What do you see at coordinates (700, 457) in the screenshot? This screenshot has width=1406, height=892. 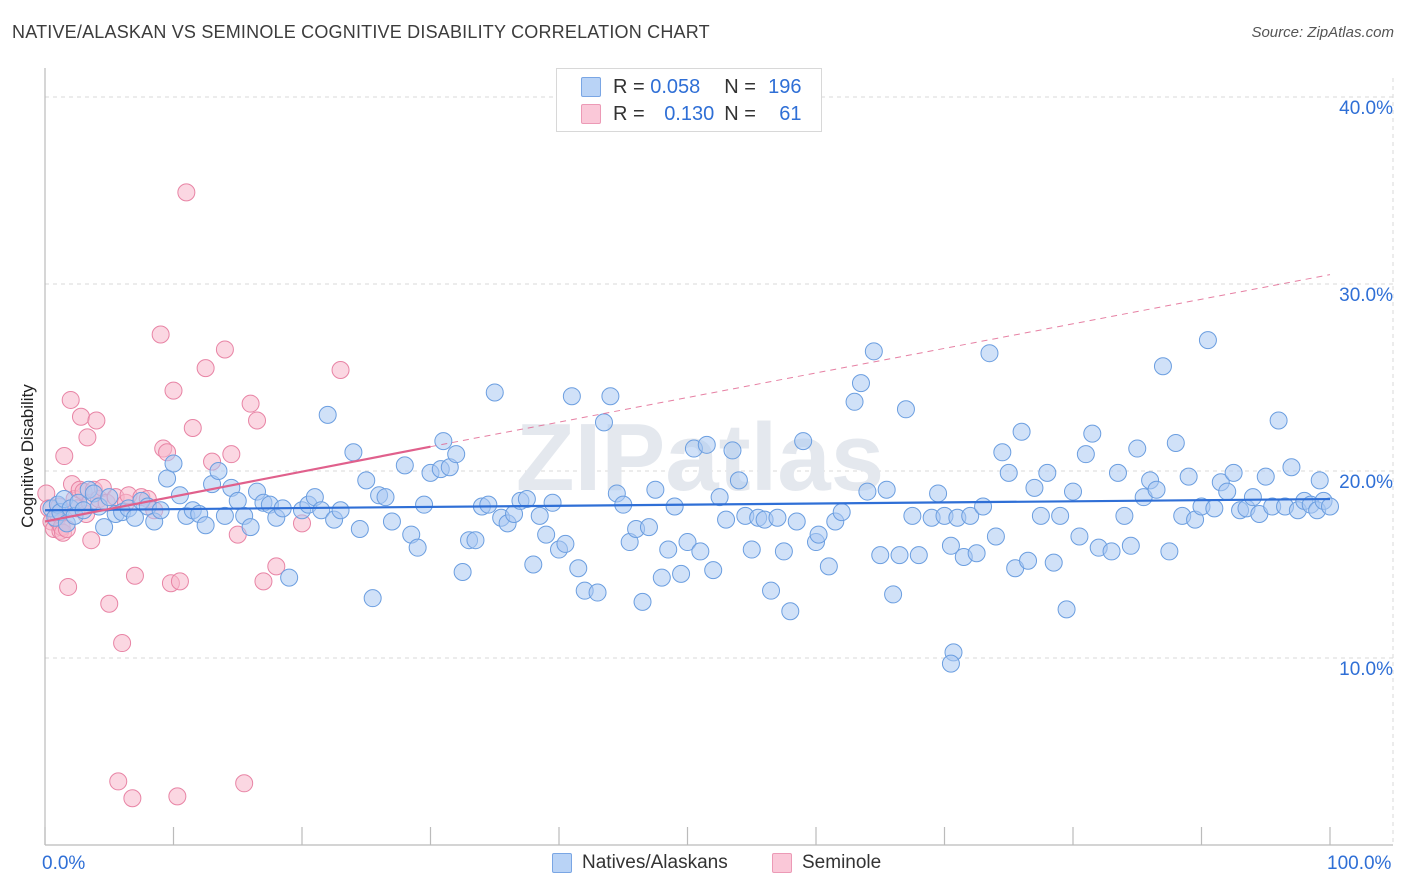 I see `watermark: ZIPatlas` at bounding box center [700, 457].